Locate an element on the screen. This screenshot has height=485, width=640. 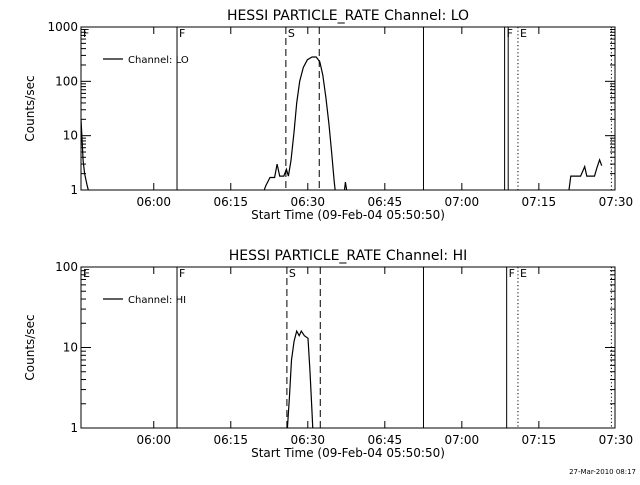
legend-label: Channel: HI is located at coordinates (157, 300).